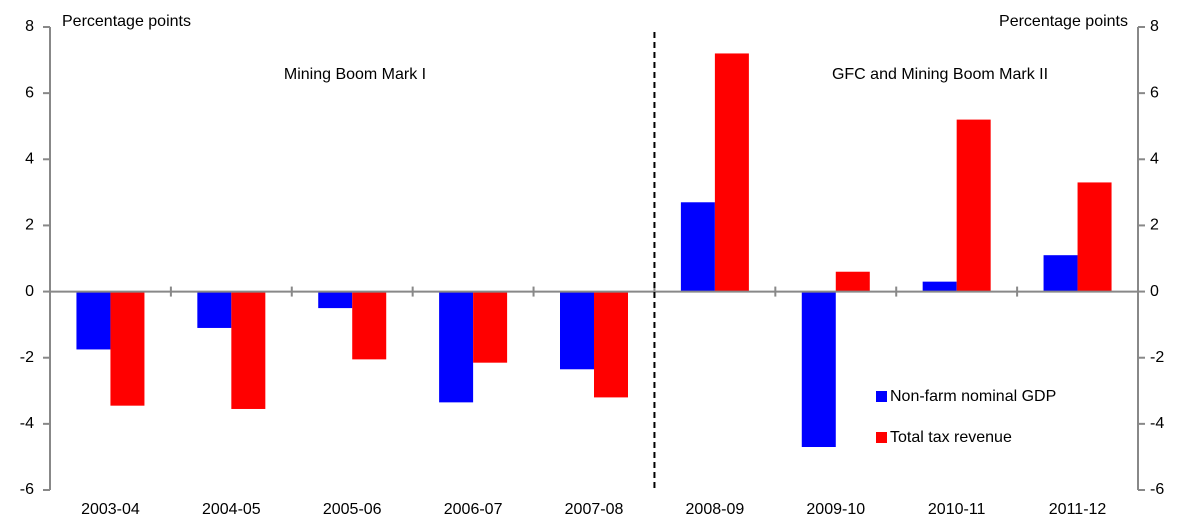  Describe the element at coordinates (29, 26) in the screenshot. I see `y-tick-label: 8` at that location.